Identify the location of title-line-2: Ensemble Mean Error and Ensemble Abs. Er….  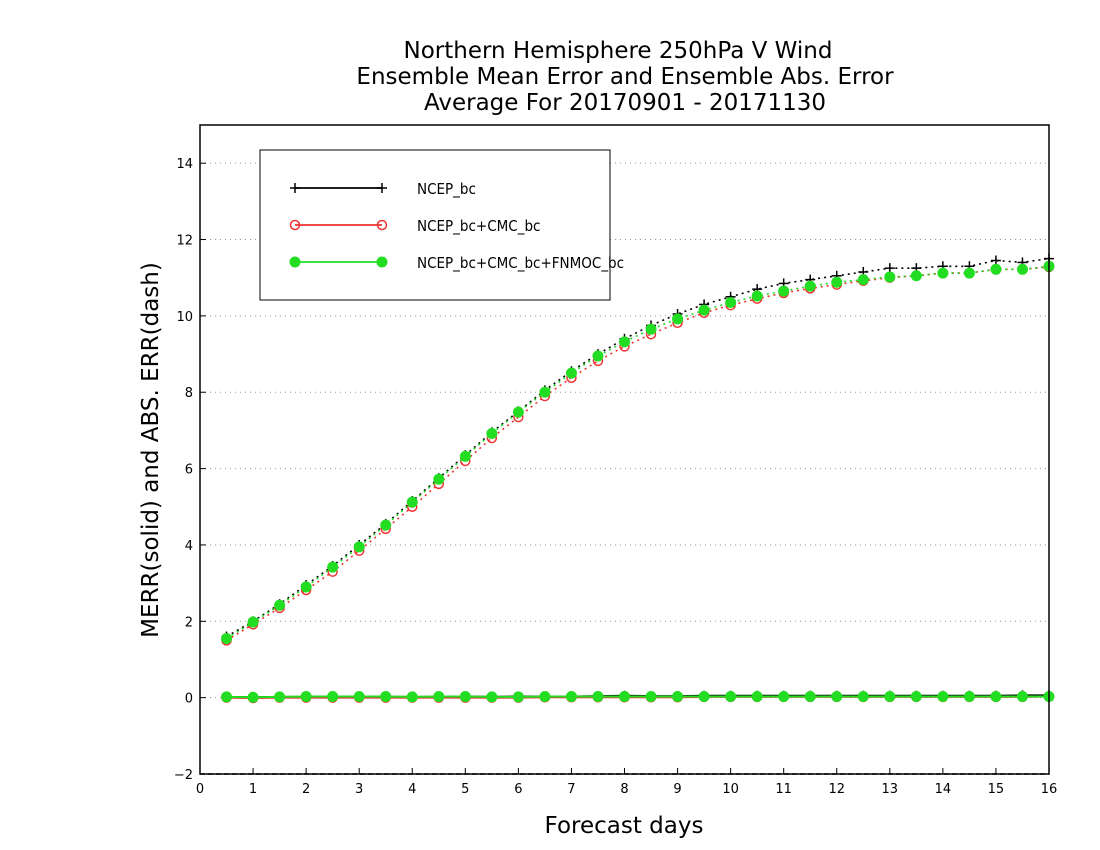
(625, 77).